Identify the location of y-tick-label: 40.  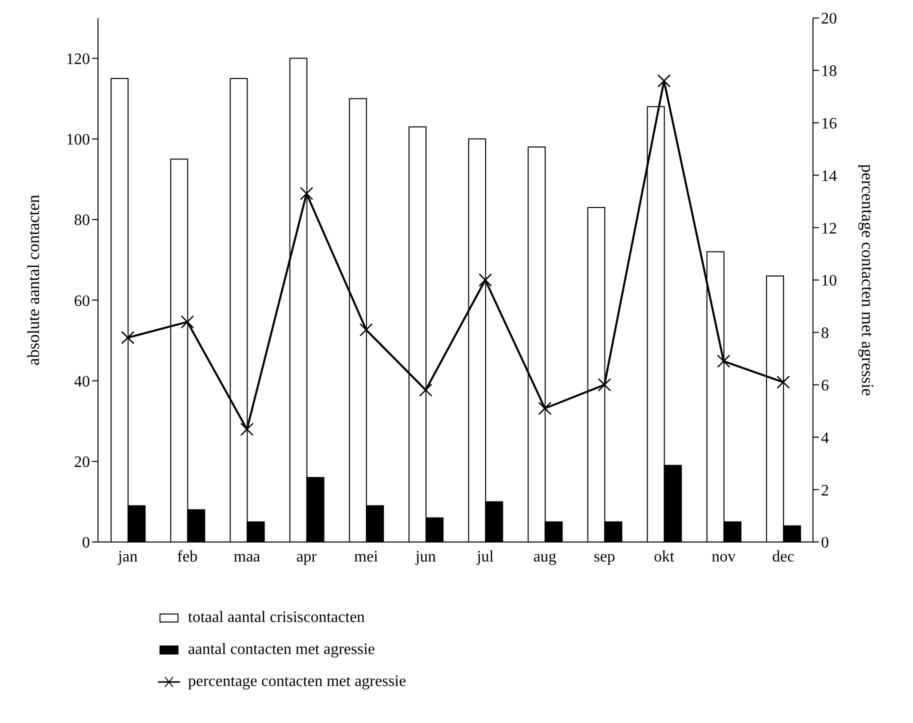
(82, 381).